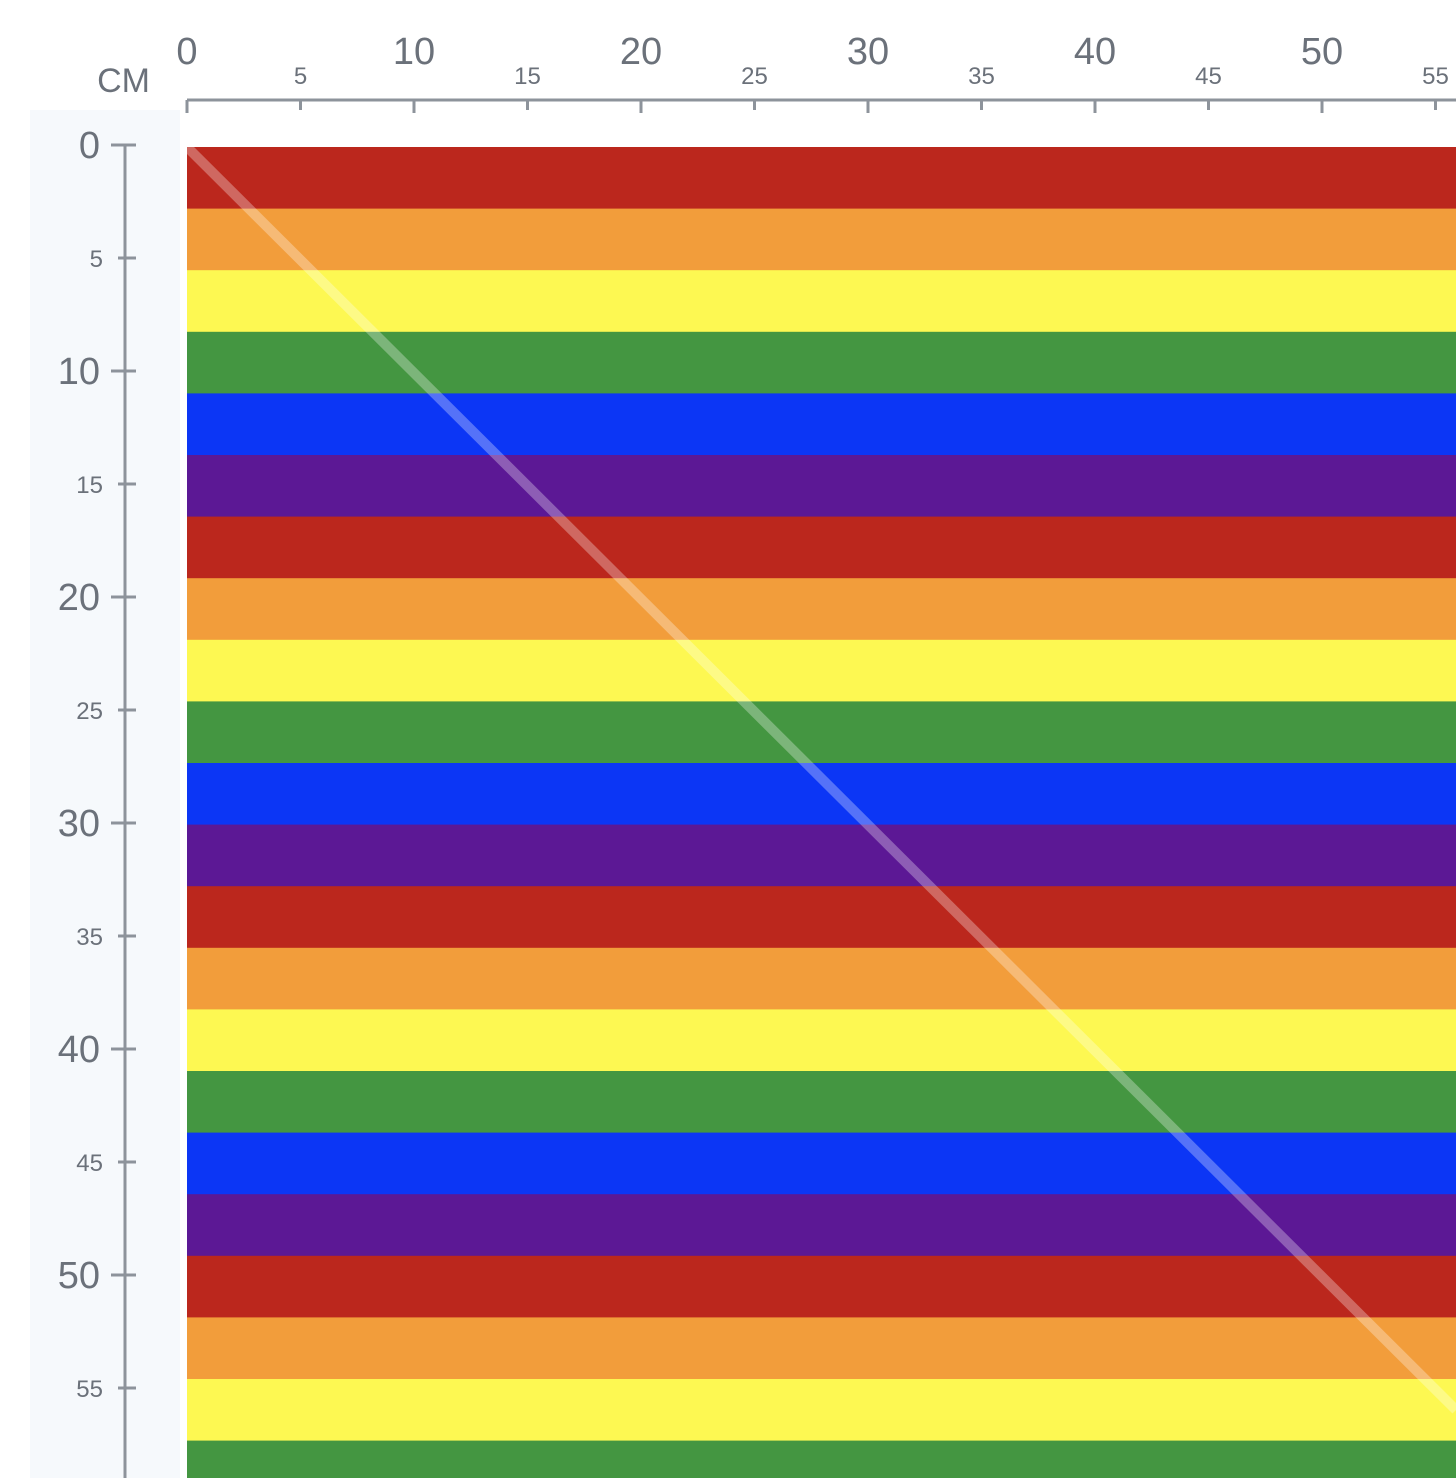  I want to click on ruler-shade, so click(105, 794).